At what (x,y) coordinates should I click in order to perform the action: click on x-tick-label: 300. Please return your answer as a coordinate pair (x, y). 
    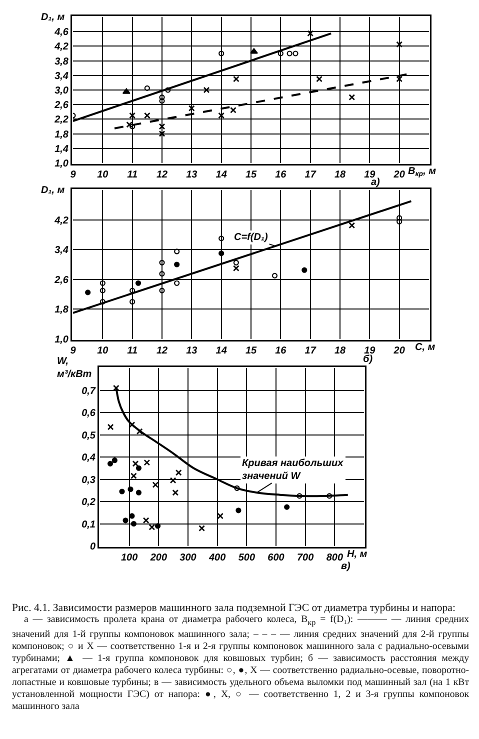
    Looking at the image, I should click on (188, 558).